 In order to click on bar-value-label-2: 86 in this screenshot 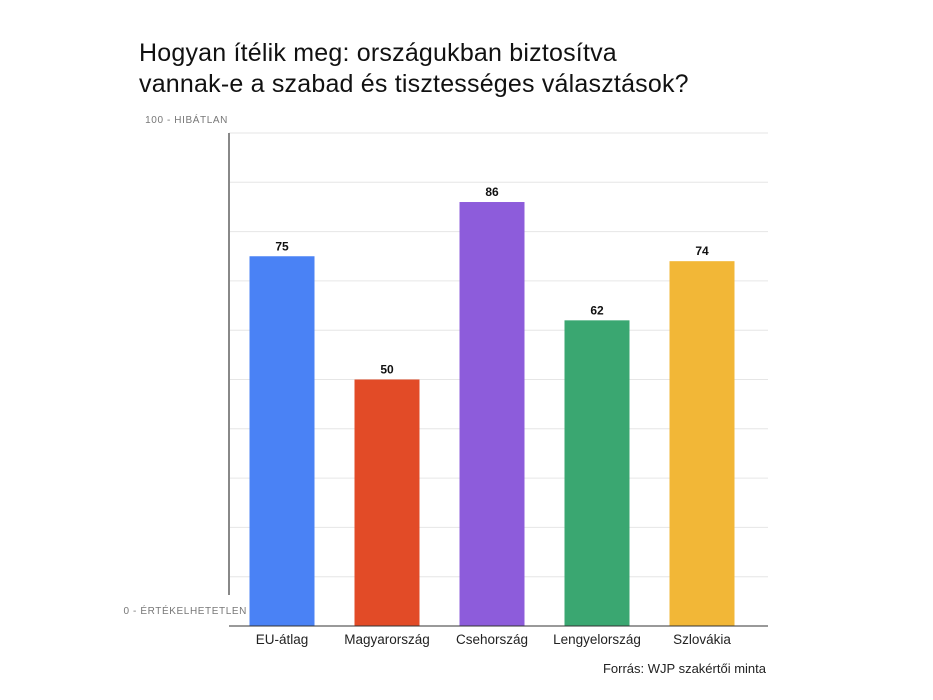, I will do `click(492, 192)`.